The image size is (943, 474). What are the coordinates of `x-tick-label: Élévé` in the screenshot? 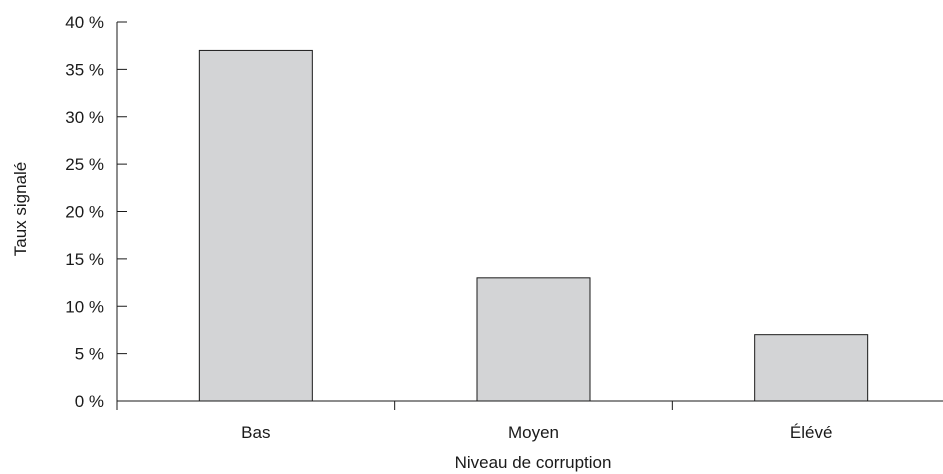 It's located at (811, 432).